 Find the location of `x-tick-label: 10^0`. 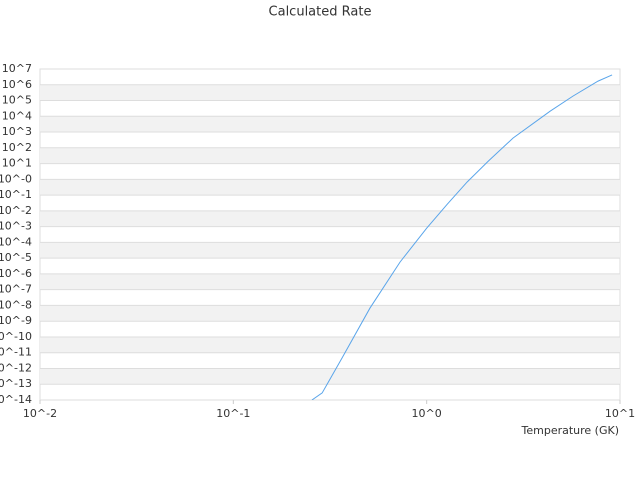

x-tick-label: 10^0 is located at coordinates (427, 413).